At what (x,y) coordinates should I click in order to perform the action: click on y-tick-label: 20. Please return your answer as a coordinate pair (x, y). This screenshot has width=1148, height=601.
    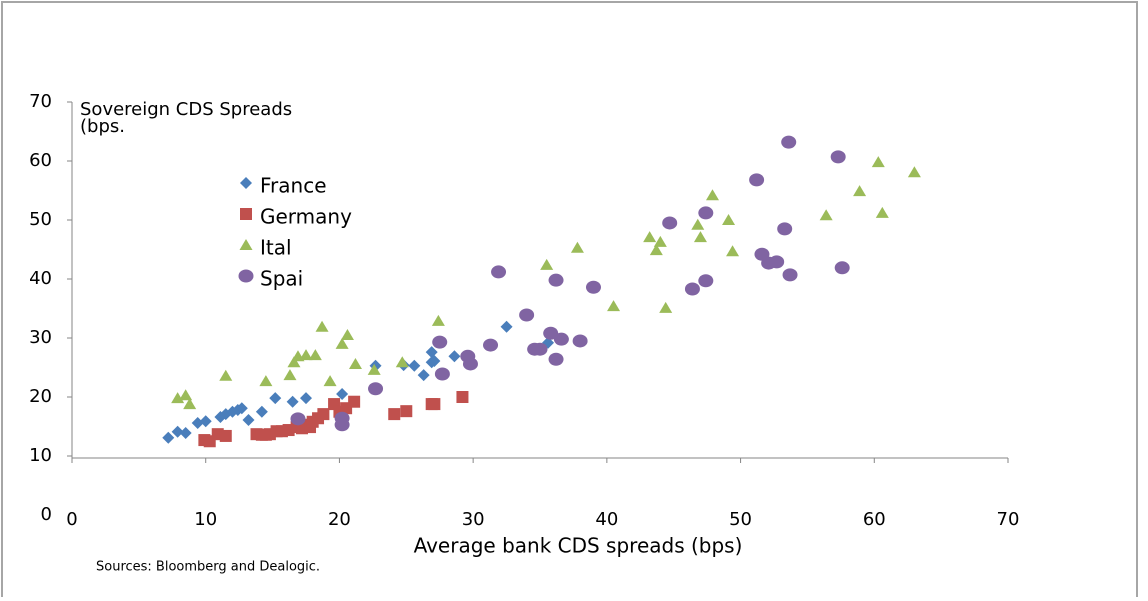
    Looking at the image, I should click on (40, 396).